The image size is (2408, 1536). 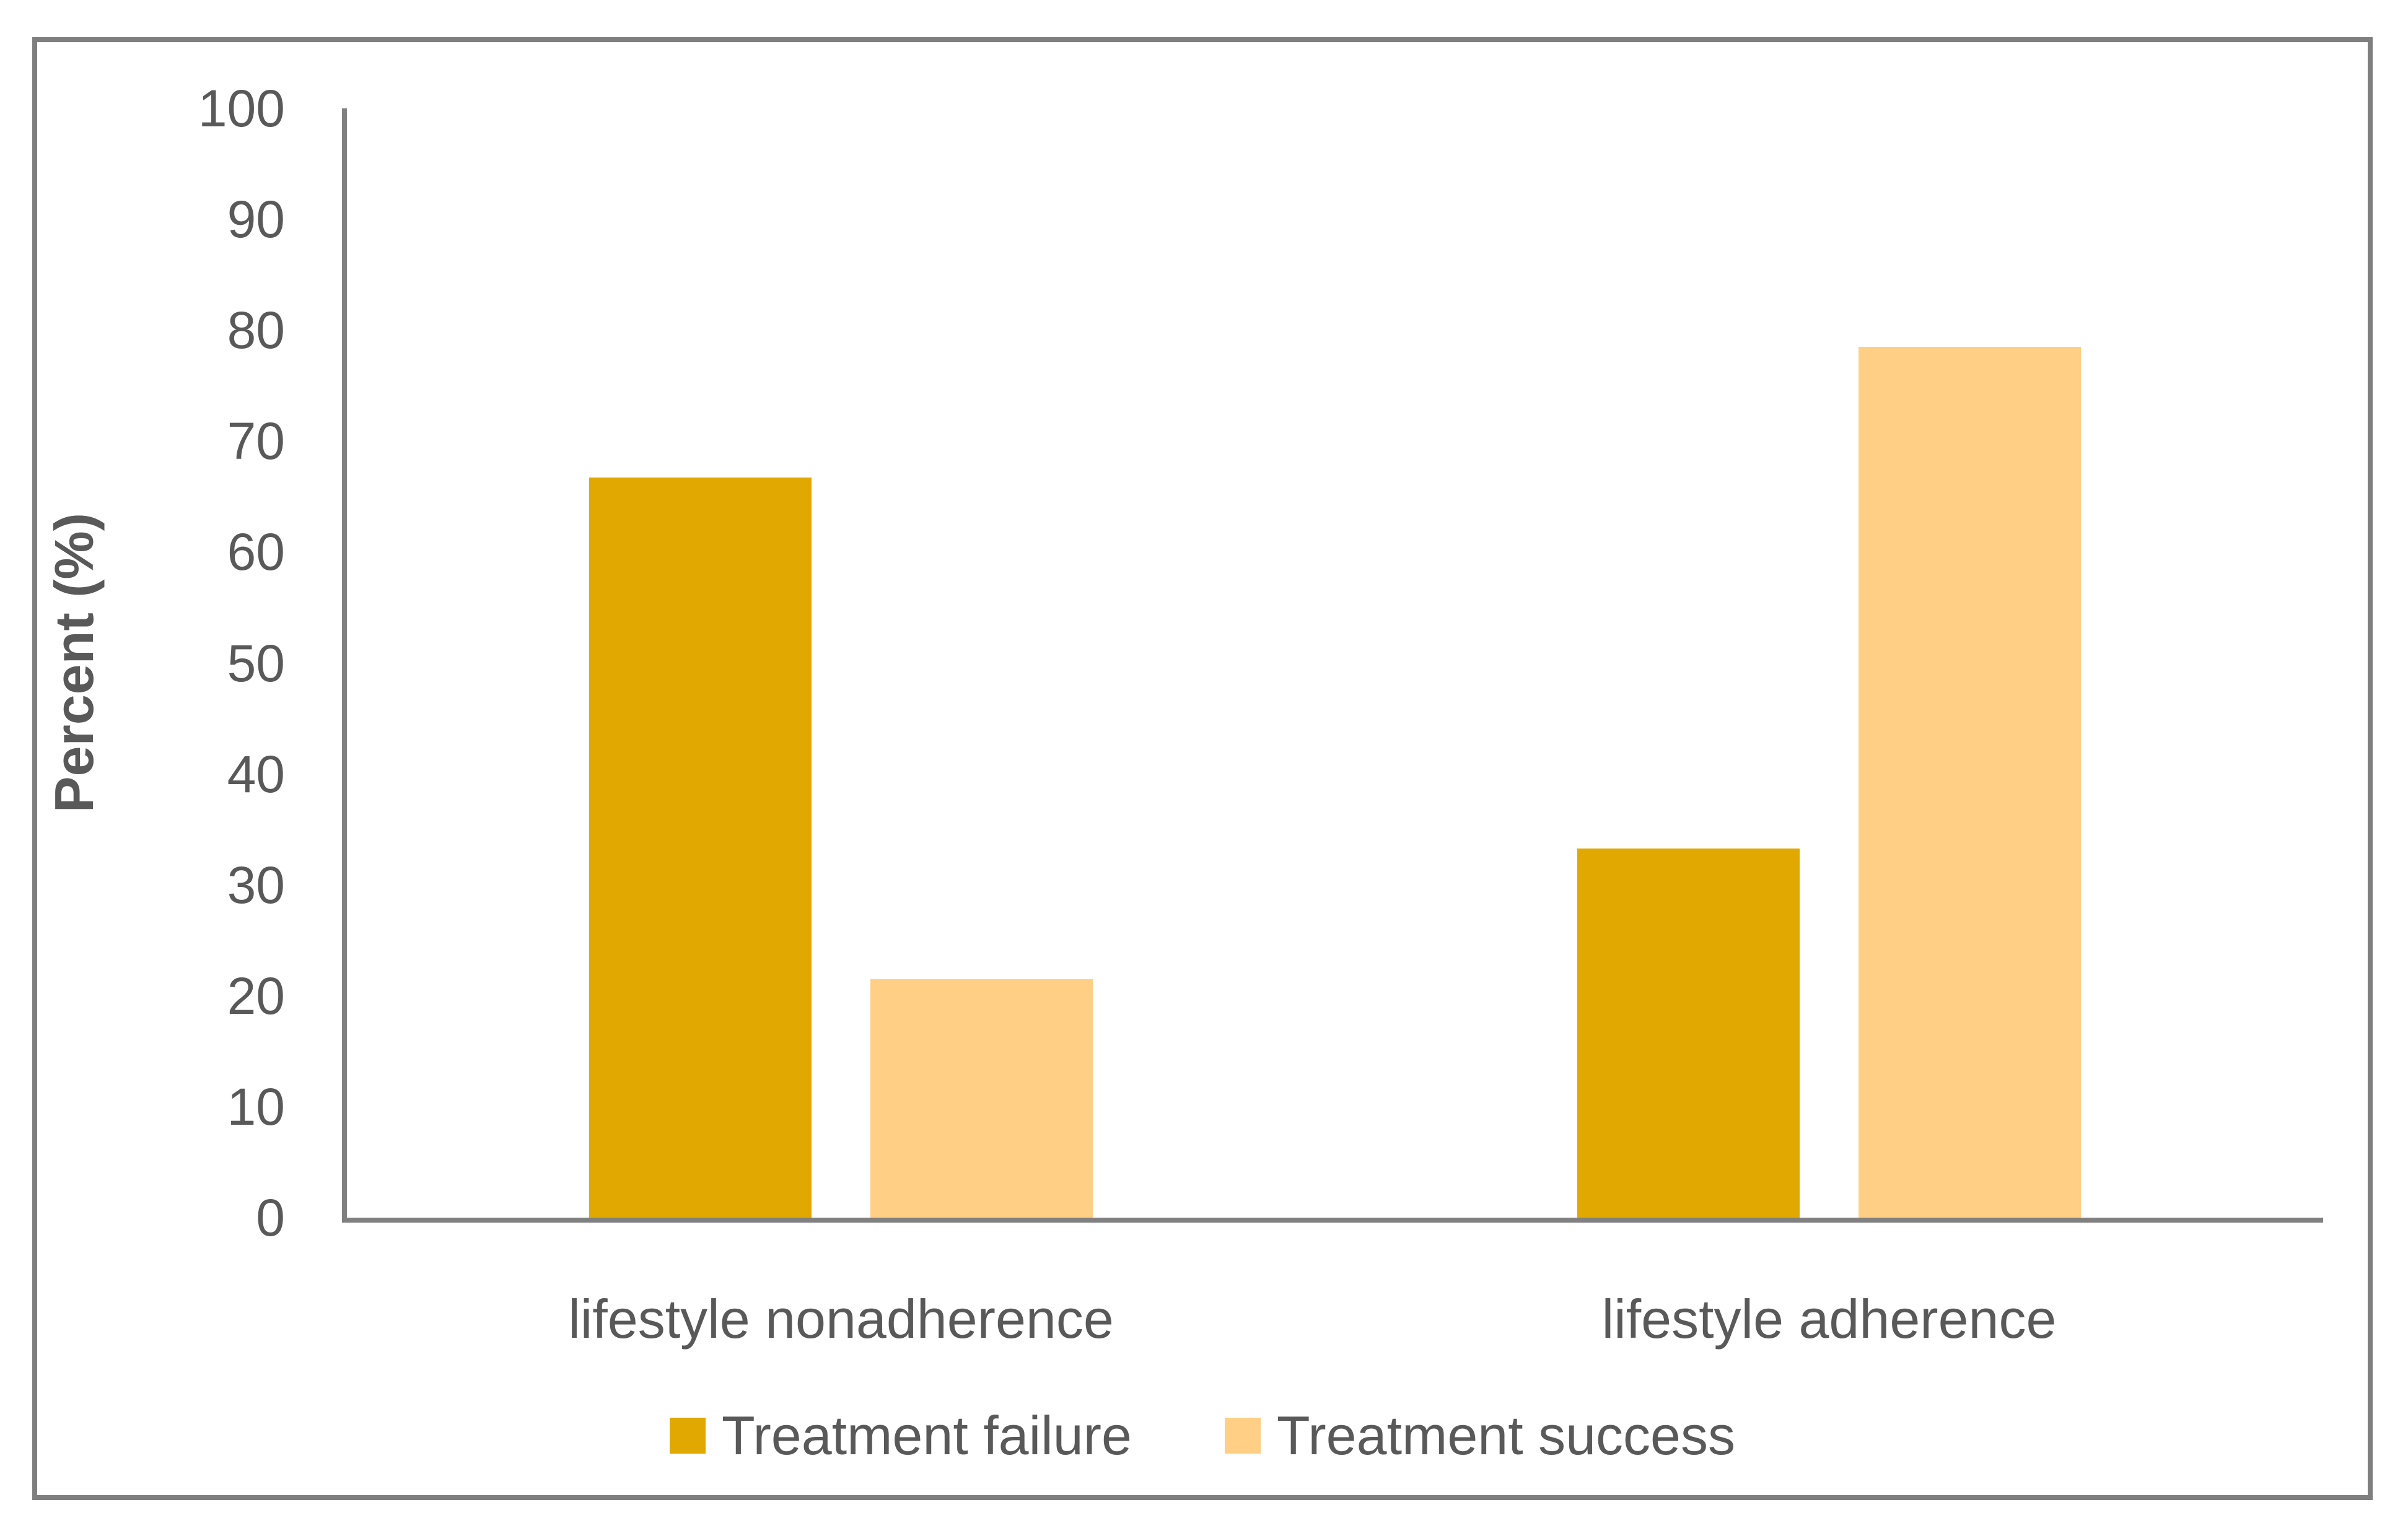 I want to click on legend-label: Treatment failure, so click(x=927, y=1435).